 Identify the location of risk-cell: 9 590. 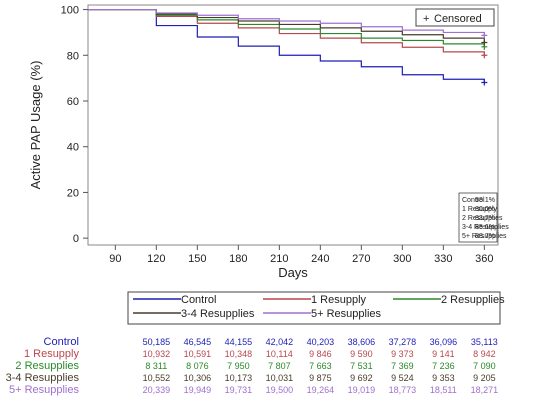
(361, 354).